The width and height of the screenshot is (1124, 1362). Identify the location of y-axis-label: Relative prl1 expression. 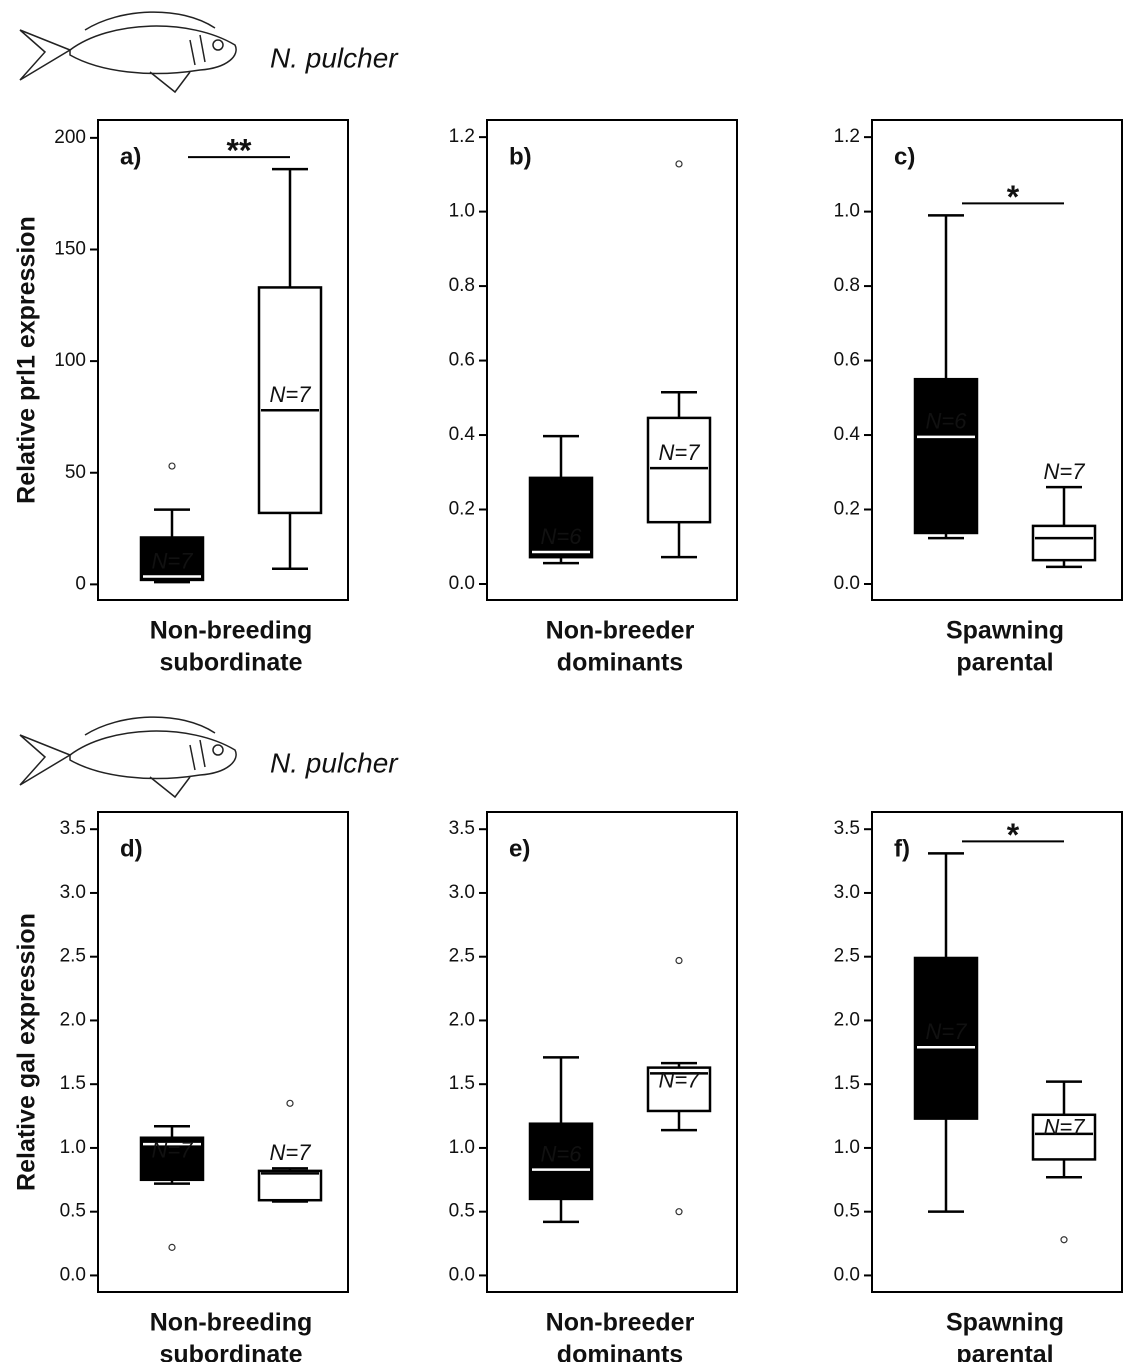
(27, 360).